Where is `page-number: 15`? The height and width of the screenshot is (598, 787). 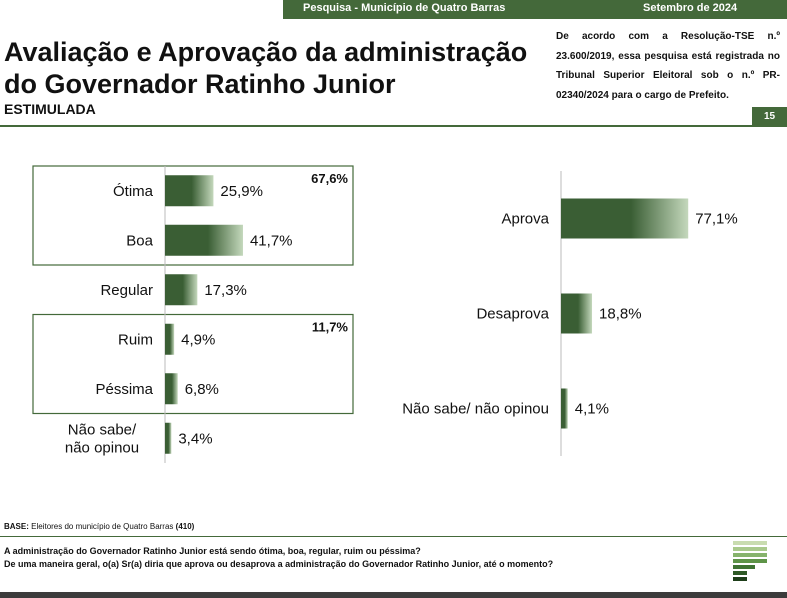 page-number: 15 is located at coordinates (769, 117).